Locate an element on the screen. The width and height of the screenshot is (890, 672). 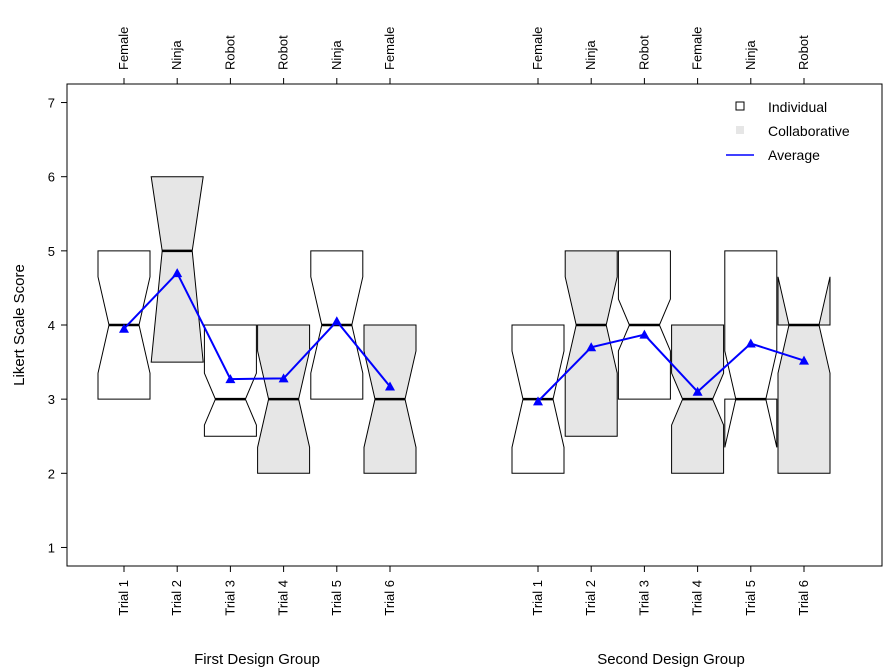
collaborative-box is located at coordinates (804, 375).